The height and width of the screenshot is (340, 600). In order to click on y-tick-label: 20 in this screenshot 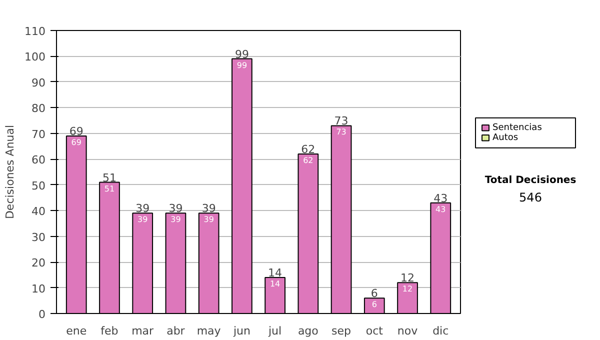, I will do `click(39, 263)`.